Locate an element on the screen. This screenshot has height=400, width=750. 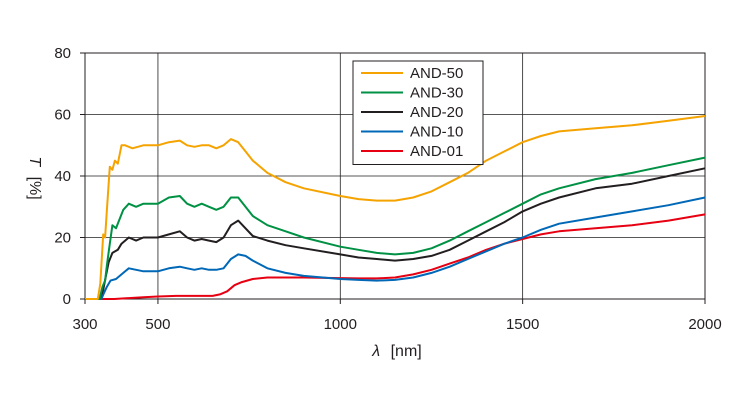
y-axis-unit: [%] is located at coordinates (34, 188).